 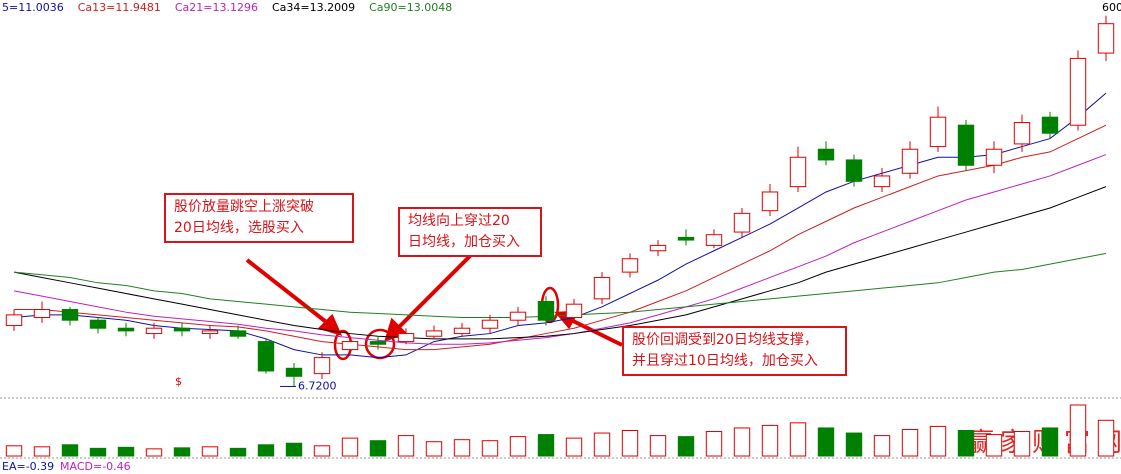 What do you see at coordinates (1111, 7) in the screenshot?
I see `top-label: 600` at bounding box center [1111, 7].